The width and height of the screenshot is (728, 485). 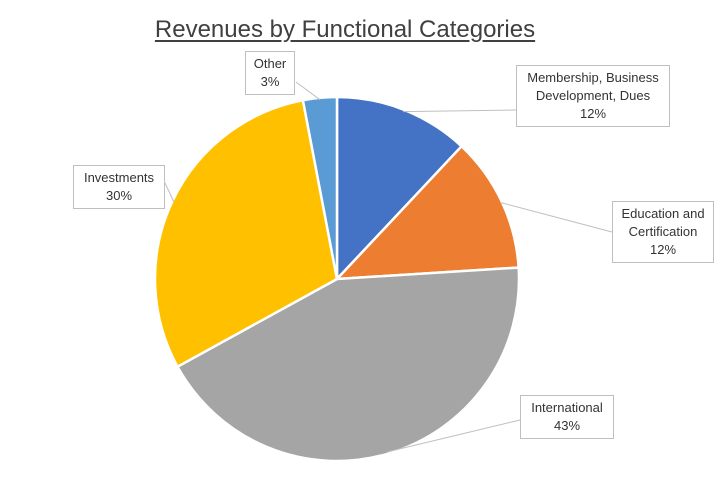 What do you see at coordinates (270, 73) in the screenshot?
I see `data-label-other: Other 3%` at bounding box center [270, 73].